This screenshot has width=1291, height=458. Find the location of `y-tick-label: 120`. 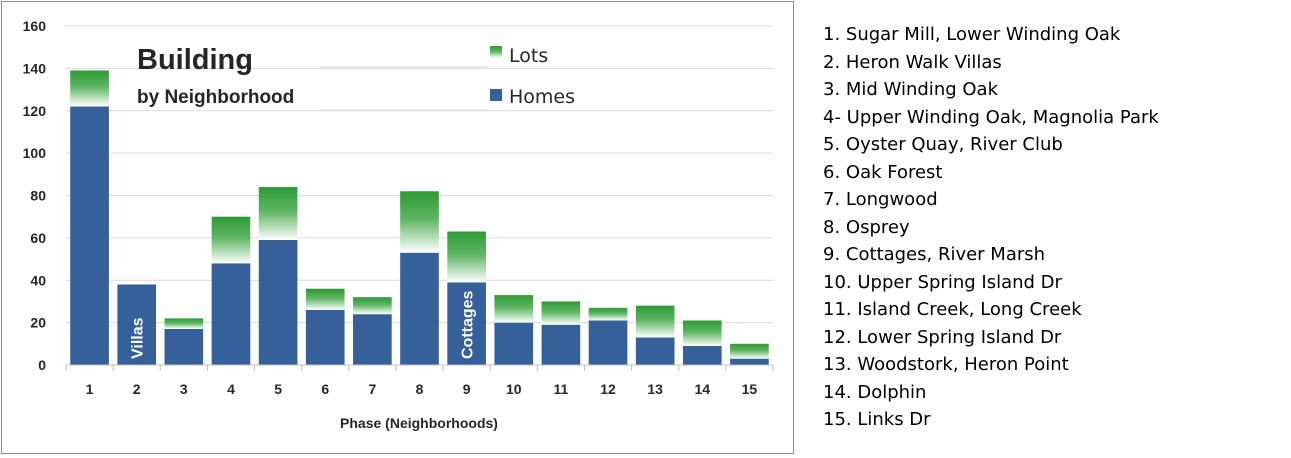

y-tick-label: 120 is located at coordinates (35, 111).